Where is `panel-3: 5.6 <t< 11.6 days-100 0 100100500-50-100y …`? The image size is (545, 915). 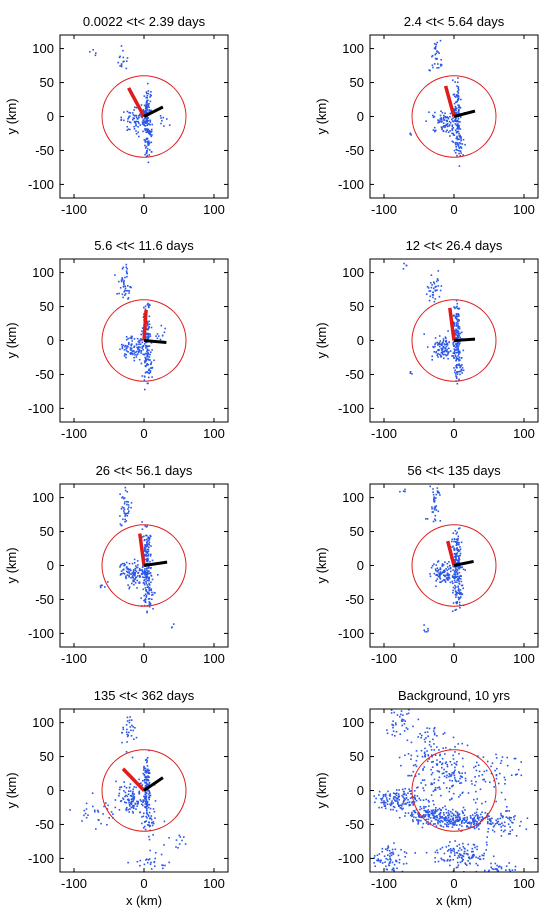
panel-3: 5.6 <t< 11.6 days-100 0 100100500-50-100y … is located at coordinates (116, 339).